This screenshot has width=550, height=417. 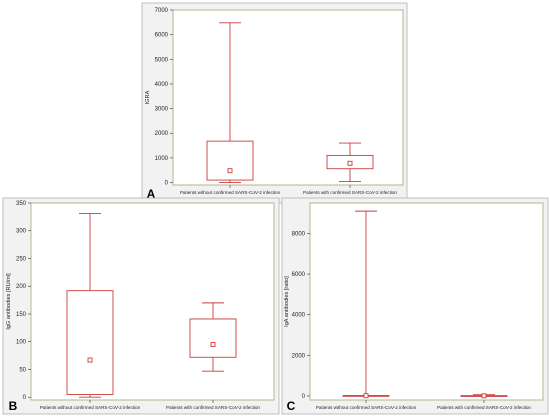 What do you see at coordinates (21, 343) in the screenshot?
I see `y-tick-label: 100` at bounding box center [21, 343].